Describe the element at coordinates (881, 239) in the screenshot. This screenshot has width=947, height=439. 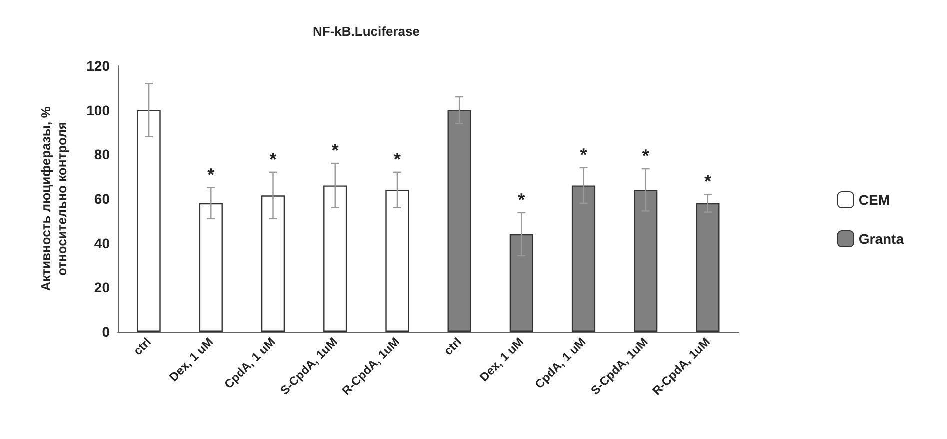
I see `legend-label: Granta` at that location.